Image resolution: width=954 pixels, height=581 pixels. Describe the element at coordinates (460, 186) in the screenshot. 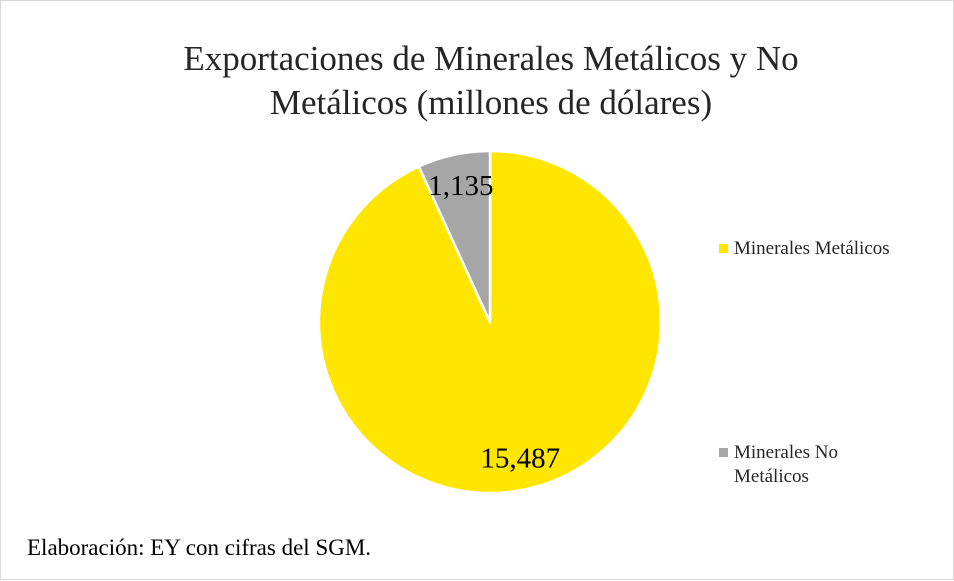

I see `value-label: 1,135` at that location.